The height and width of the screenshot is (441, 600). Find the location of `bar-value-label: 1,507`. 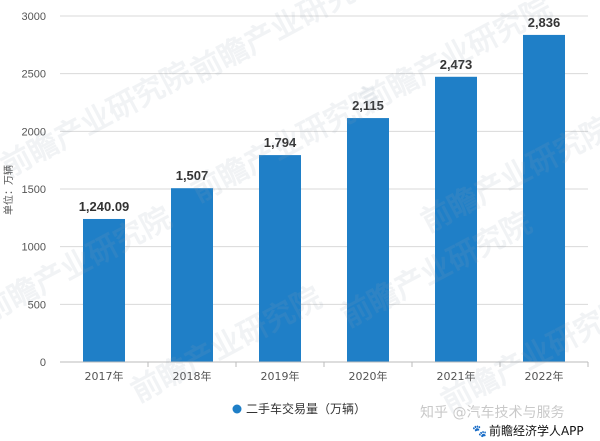

bar-value-label: 1,507 is located at coordinates (192, 175).